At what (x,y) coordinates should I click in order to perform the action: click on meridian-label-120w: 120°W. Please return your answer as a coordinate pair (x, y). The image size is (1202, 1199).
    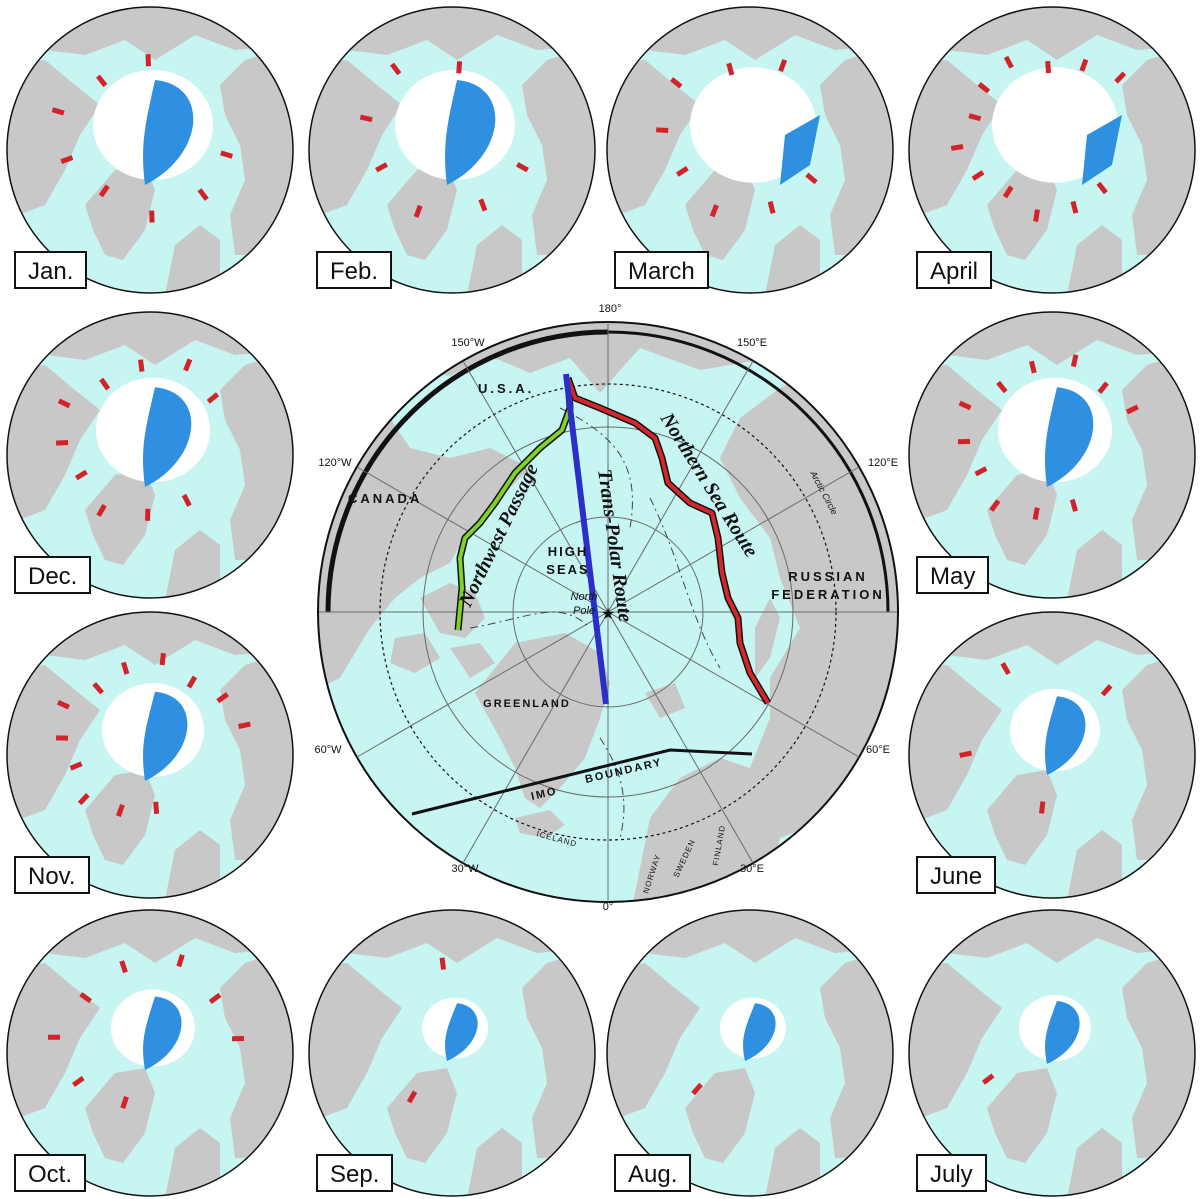
    Looking at the image, I should click on (335, 463).